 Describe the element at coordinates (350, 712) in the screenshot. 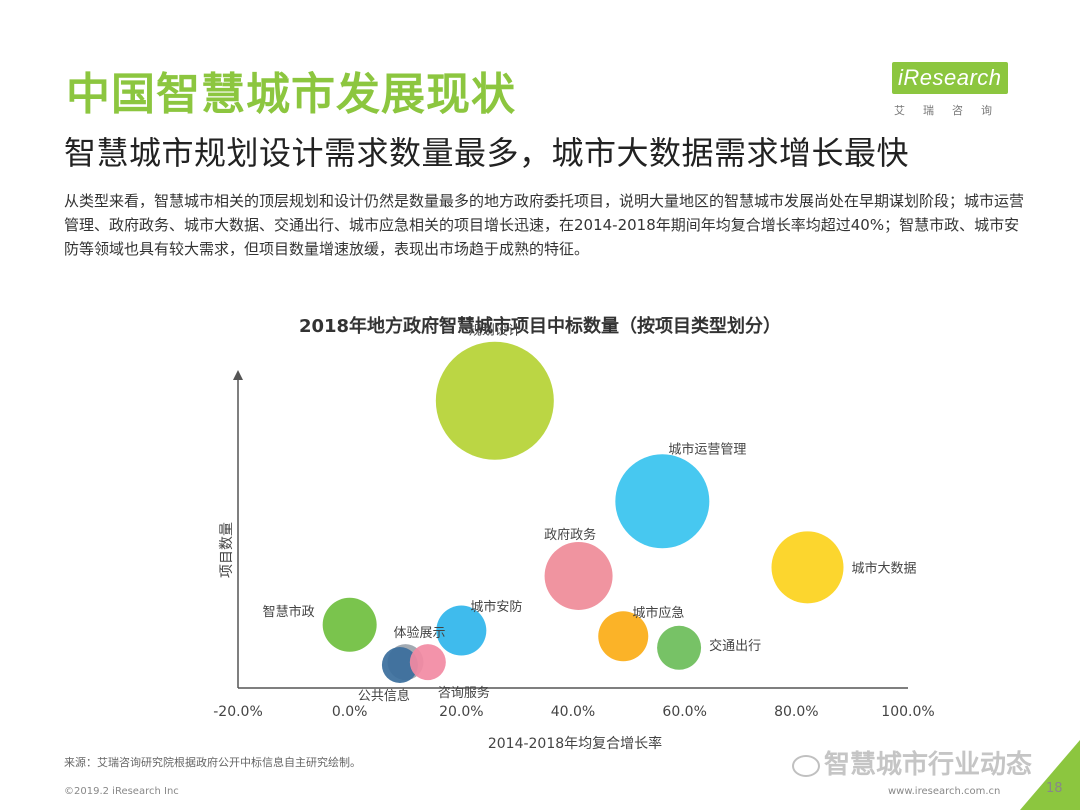

I see `x-tick-label: 0.0%` at that location.